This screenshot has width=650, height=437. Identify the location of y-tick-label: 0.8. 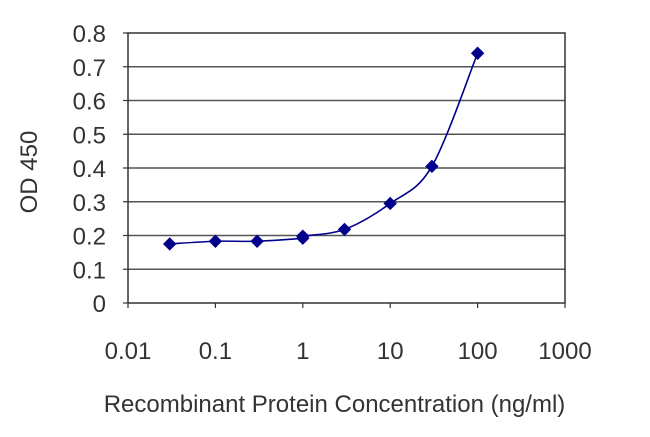
(89, 34).